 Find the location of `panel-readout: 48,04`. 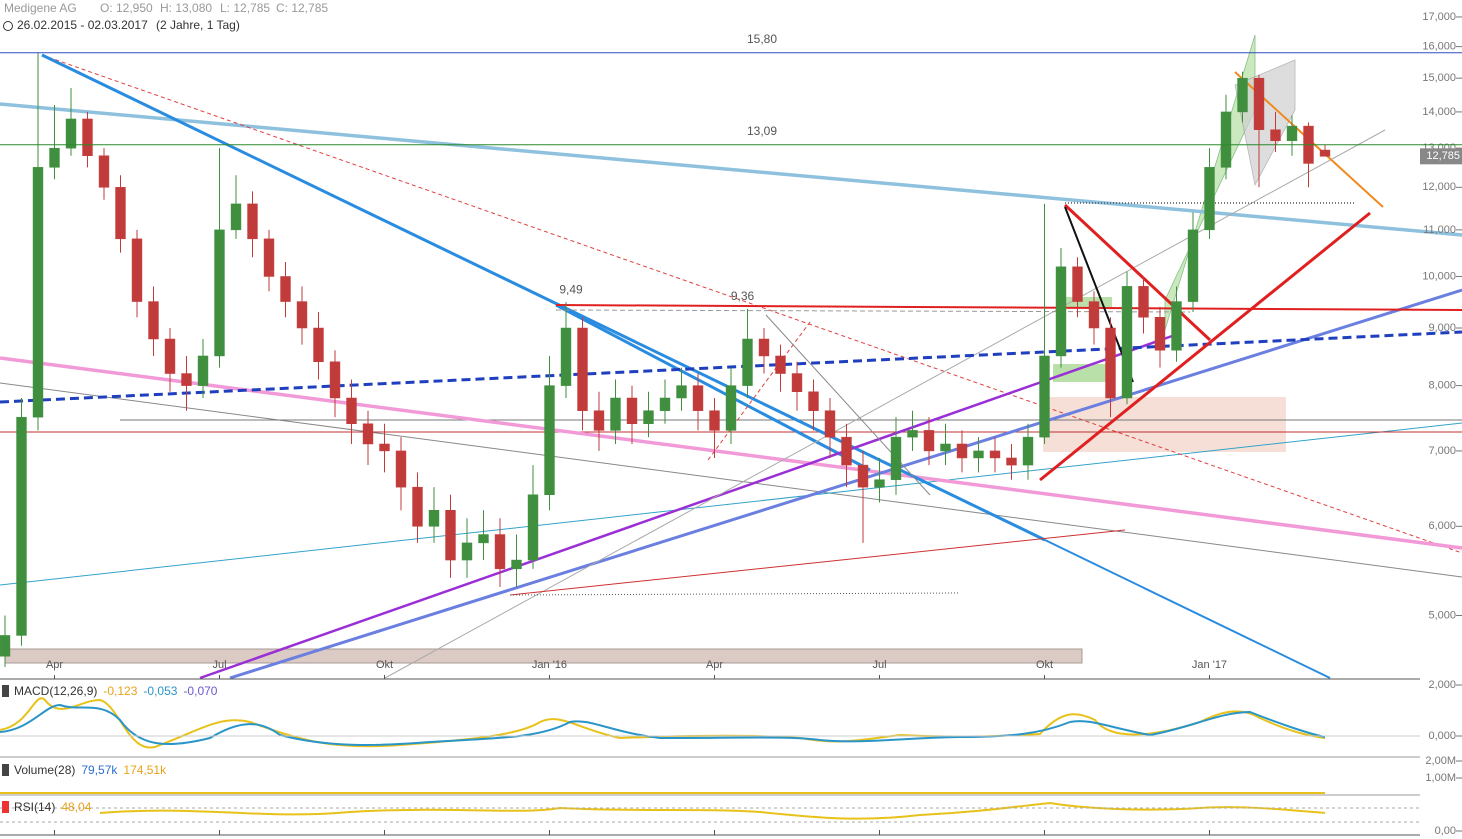

panel-readout: 48,04 is located at coordinates (76, 807).